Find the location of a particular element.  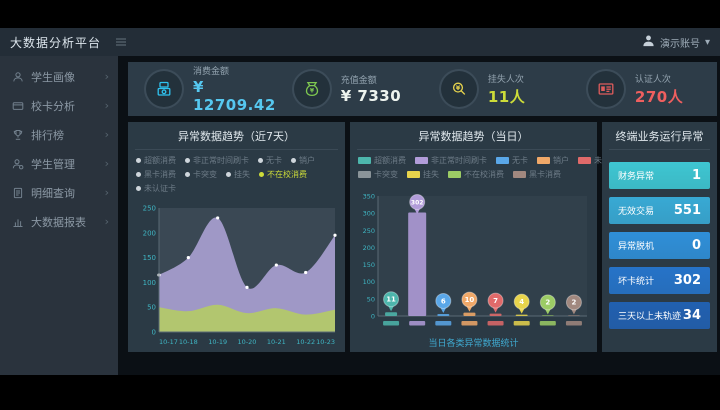

sidebar-item-label: 学生画像 is located at coordinates (53, 77).